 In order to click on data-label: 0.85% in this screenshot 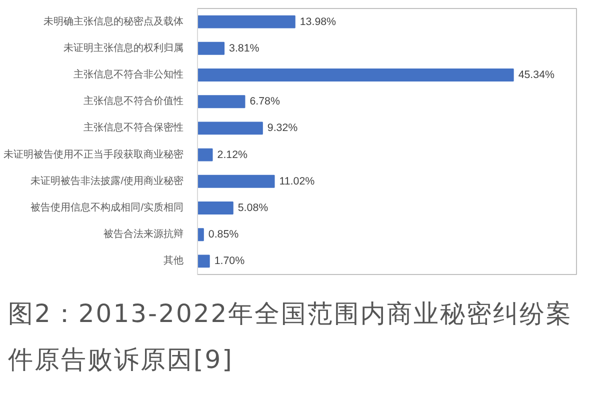, I will do `click(224, 234)`.